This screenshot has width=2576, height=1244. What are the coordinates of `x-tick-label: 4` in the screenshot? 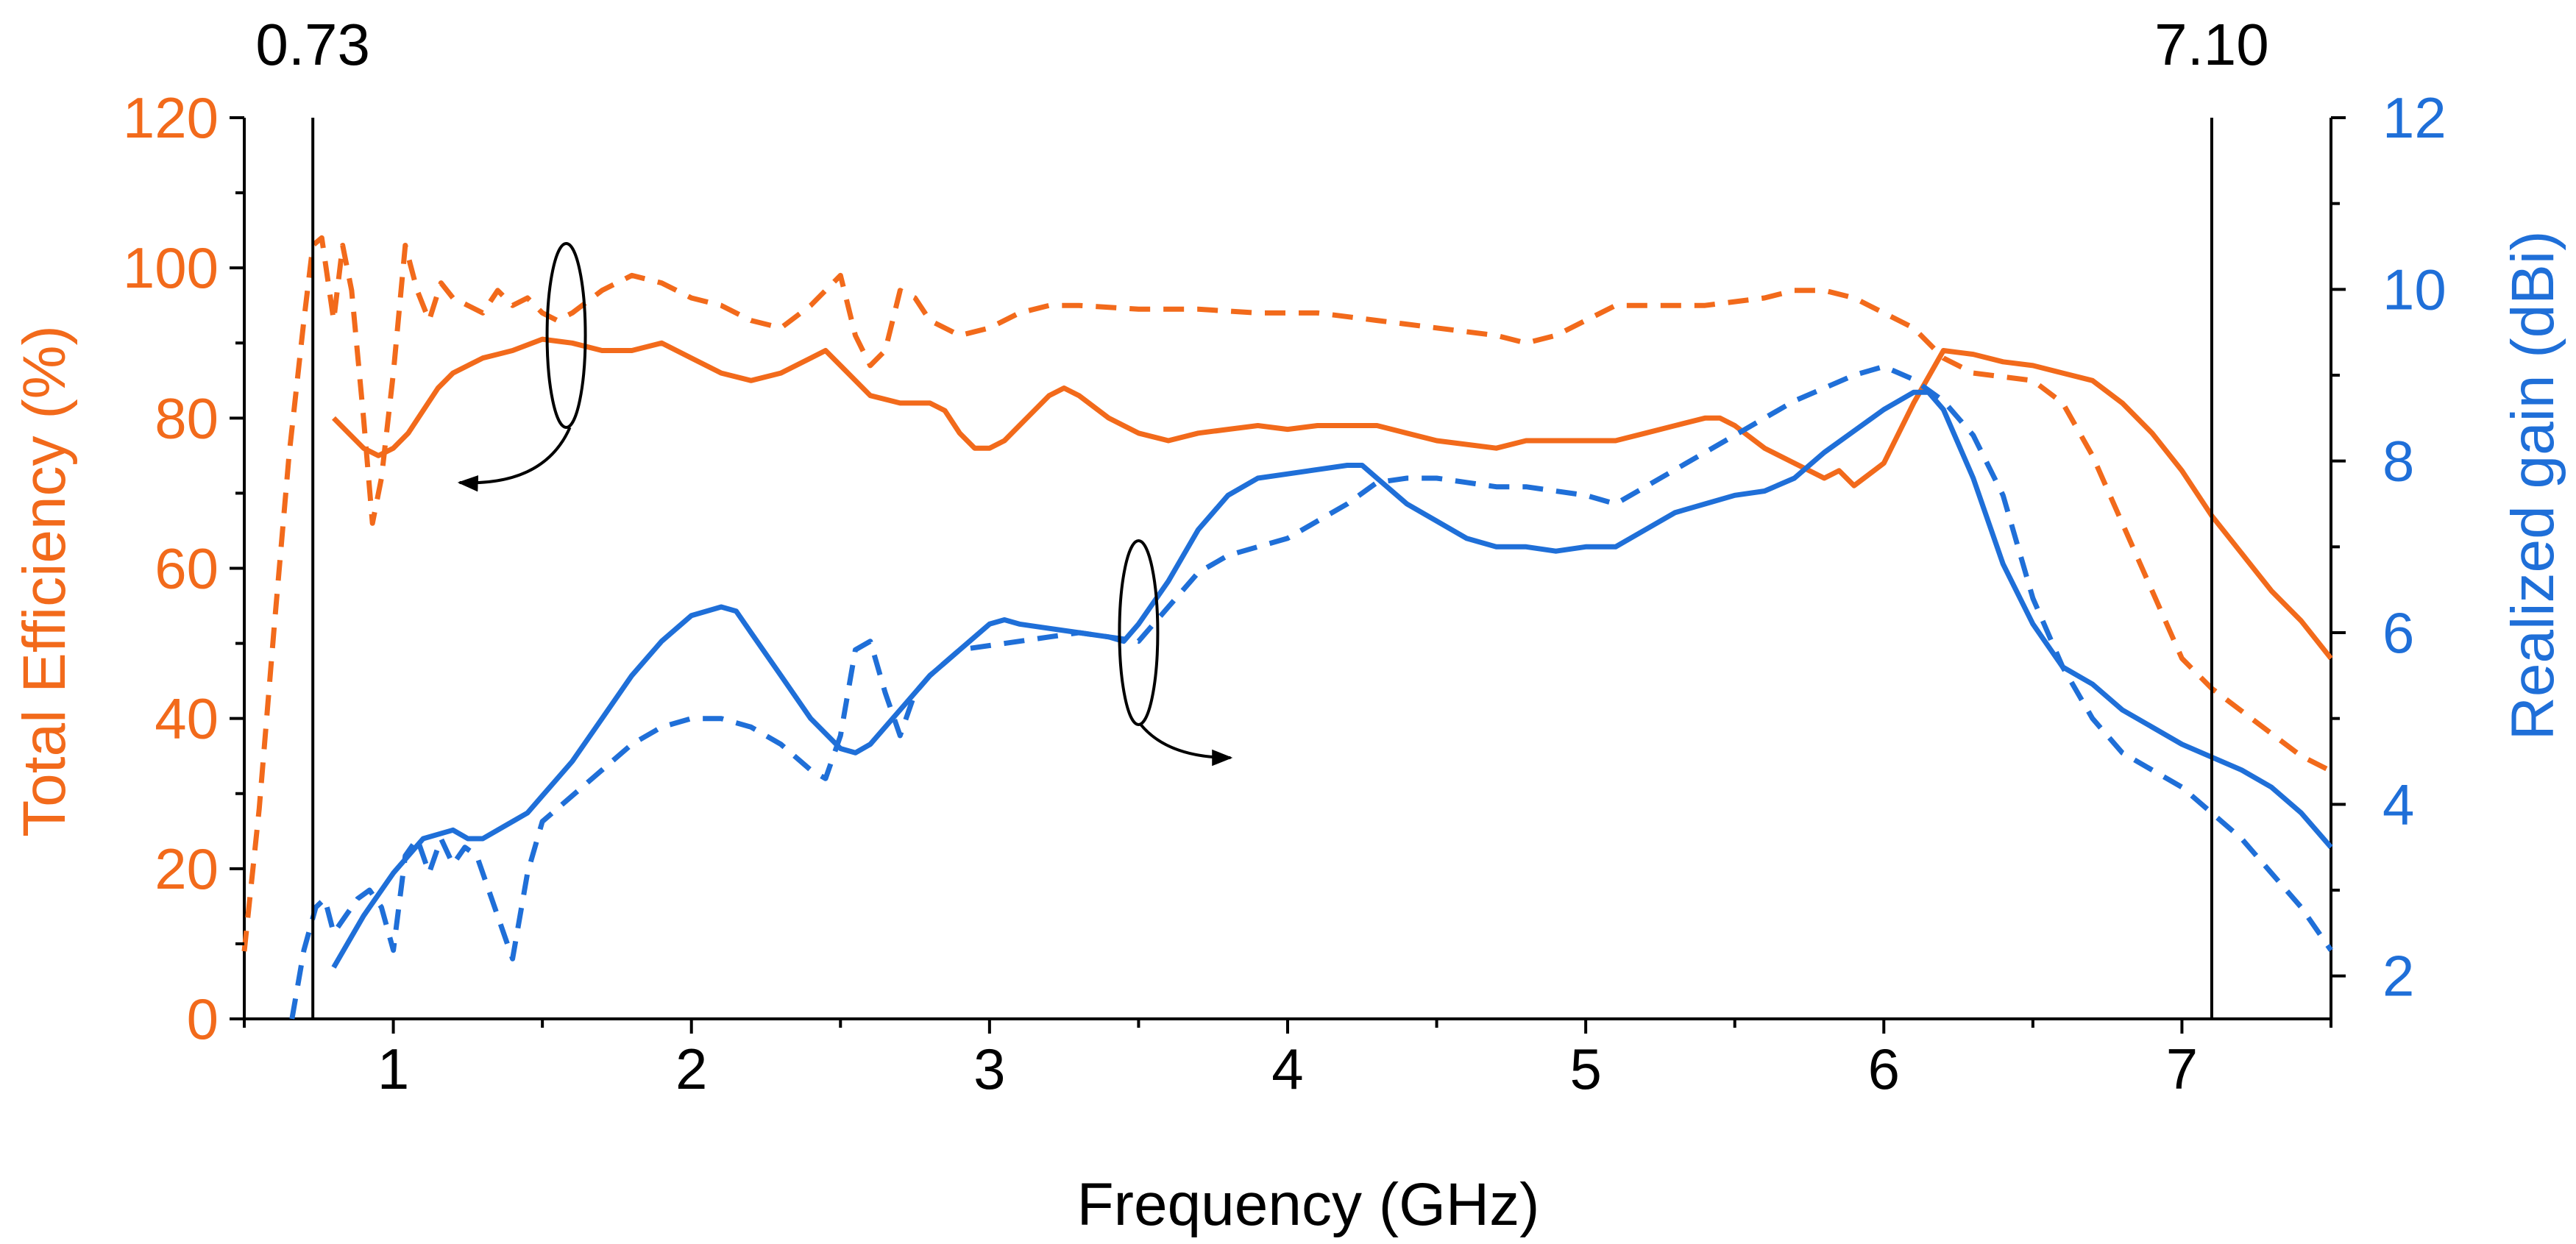 It's located at (1287, 1069).